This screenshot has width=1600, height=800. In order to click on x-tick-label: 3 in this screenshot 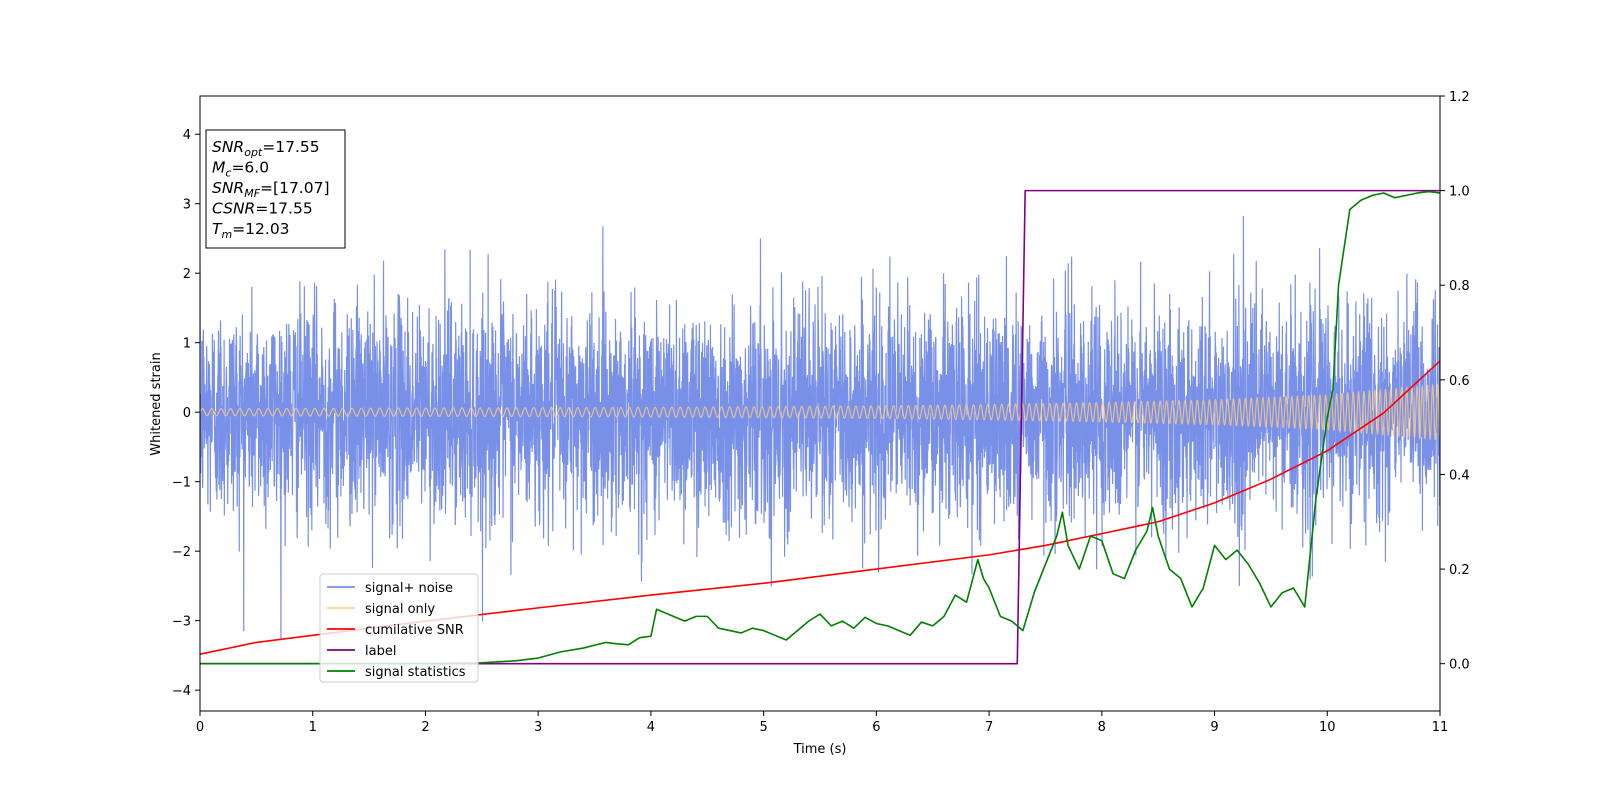, I will do `click(538, 727)`.